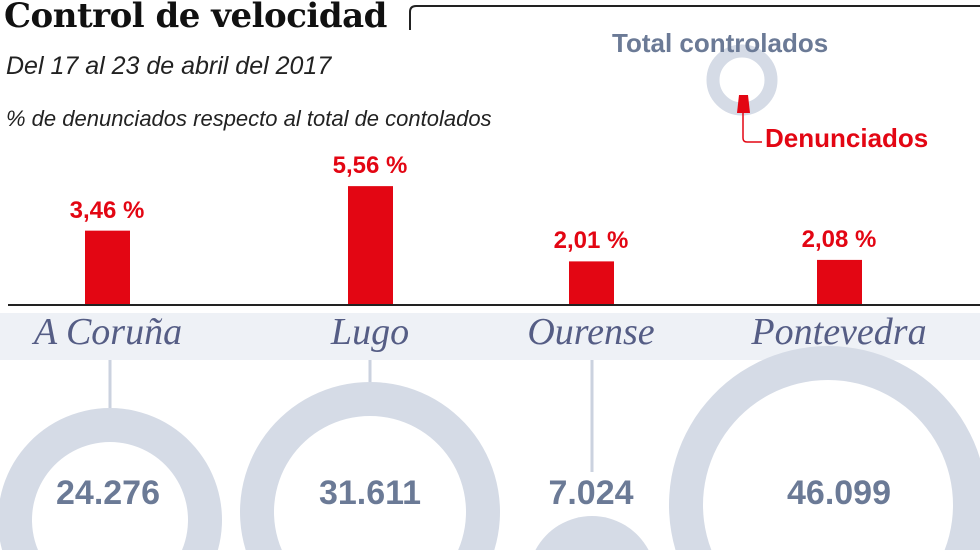 Image resolution: width=980 pixels, height=550 pixels. What do you see at coordinates (108, 493) in the screenshot?
I see `total-label: 24.276` at bounding box center [108, 493].